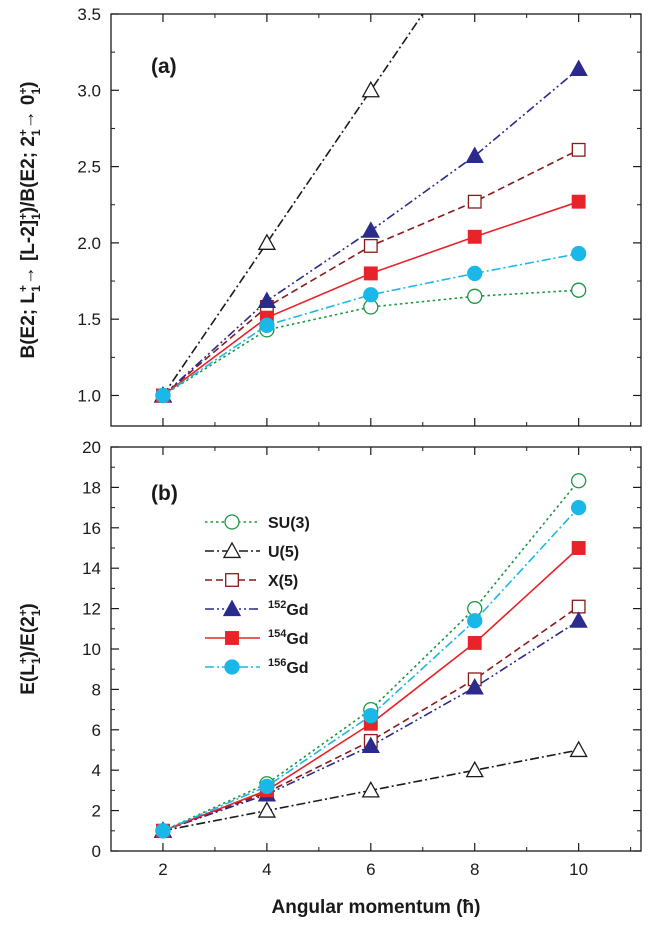  Describe the element at coordinates (91, 649) in the screenshot. I see `panel-b-y-tick-label: 10` at that location.